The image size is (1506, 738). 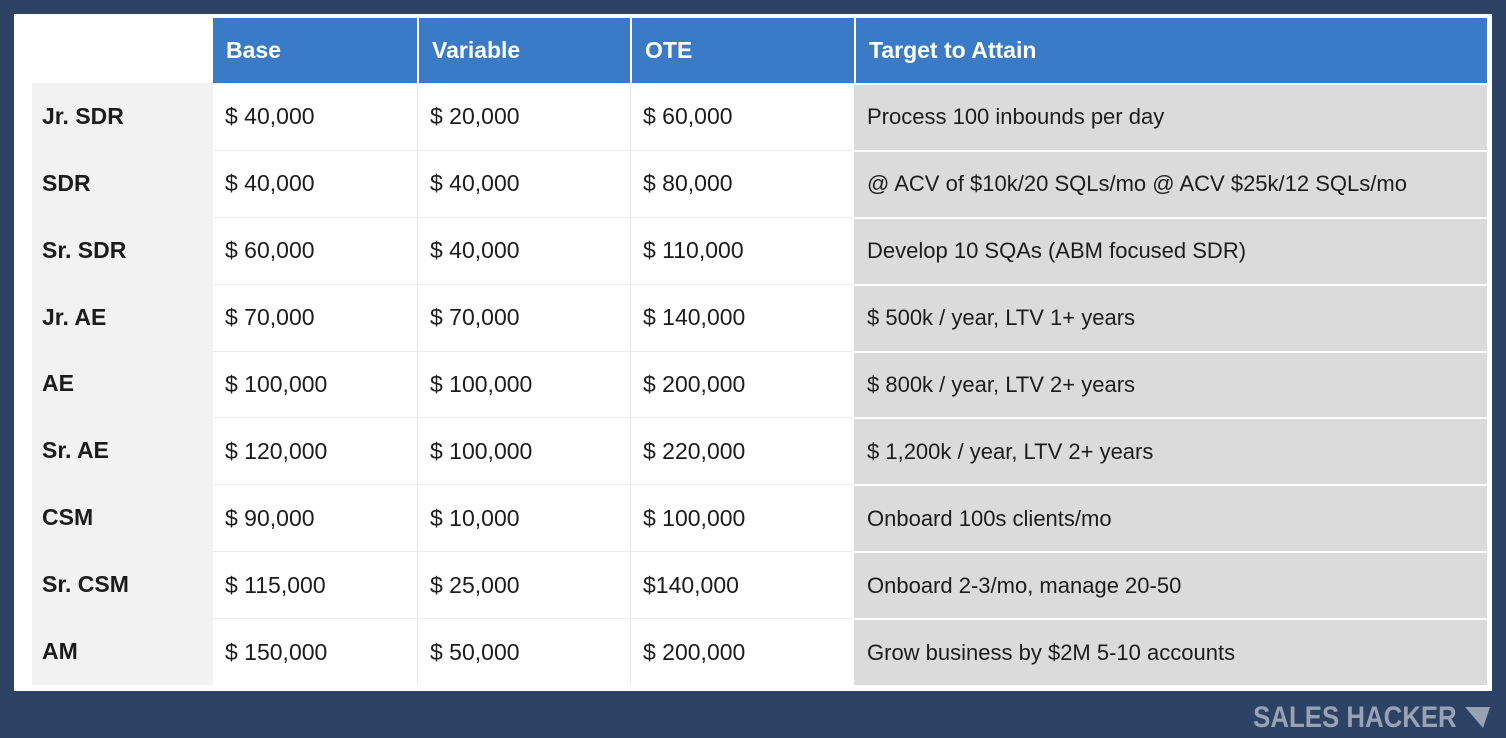 What do you see at coordinates (1170, 651) in the screenshot?
I see `target-cell-row-9: Grow business by $2M 5-10 accounts` at bounding box center [1170, 651].